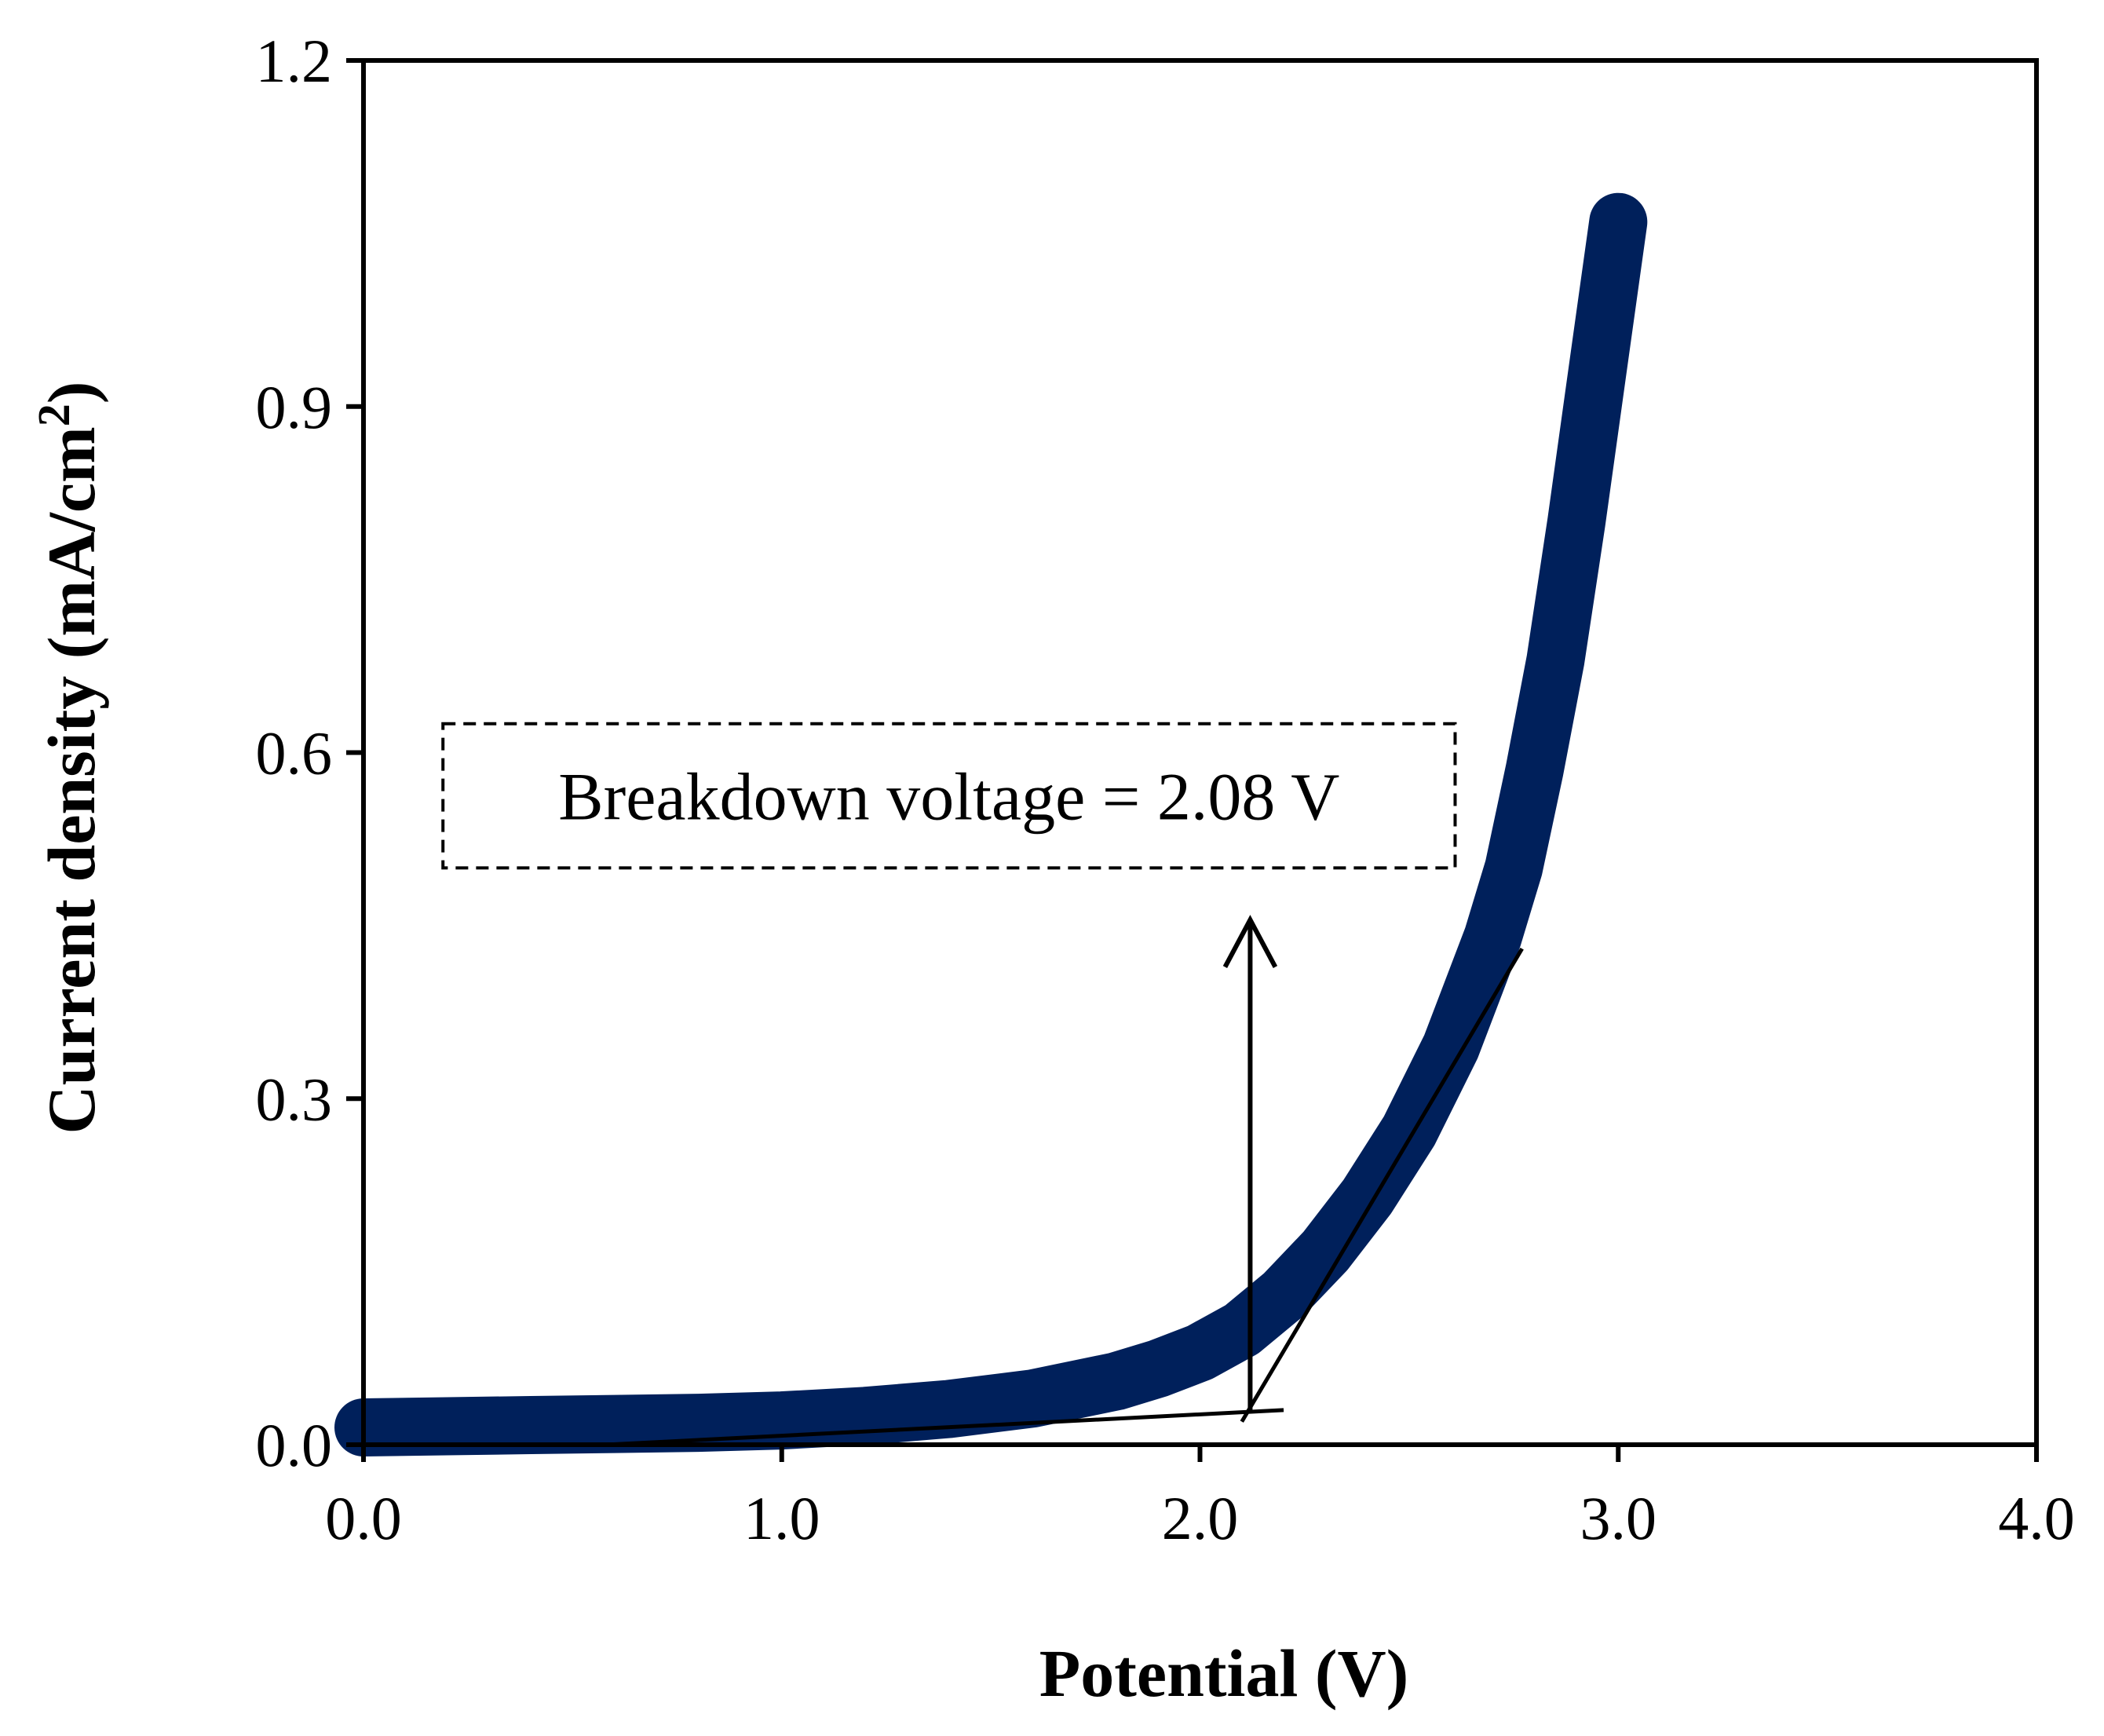  What do you see at coordinates (1618, 1518) in the screenshot?
I see `x-tick-label: 3.0` at bounding box center [1618, 1518].